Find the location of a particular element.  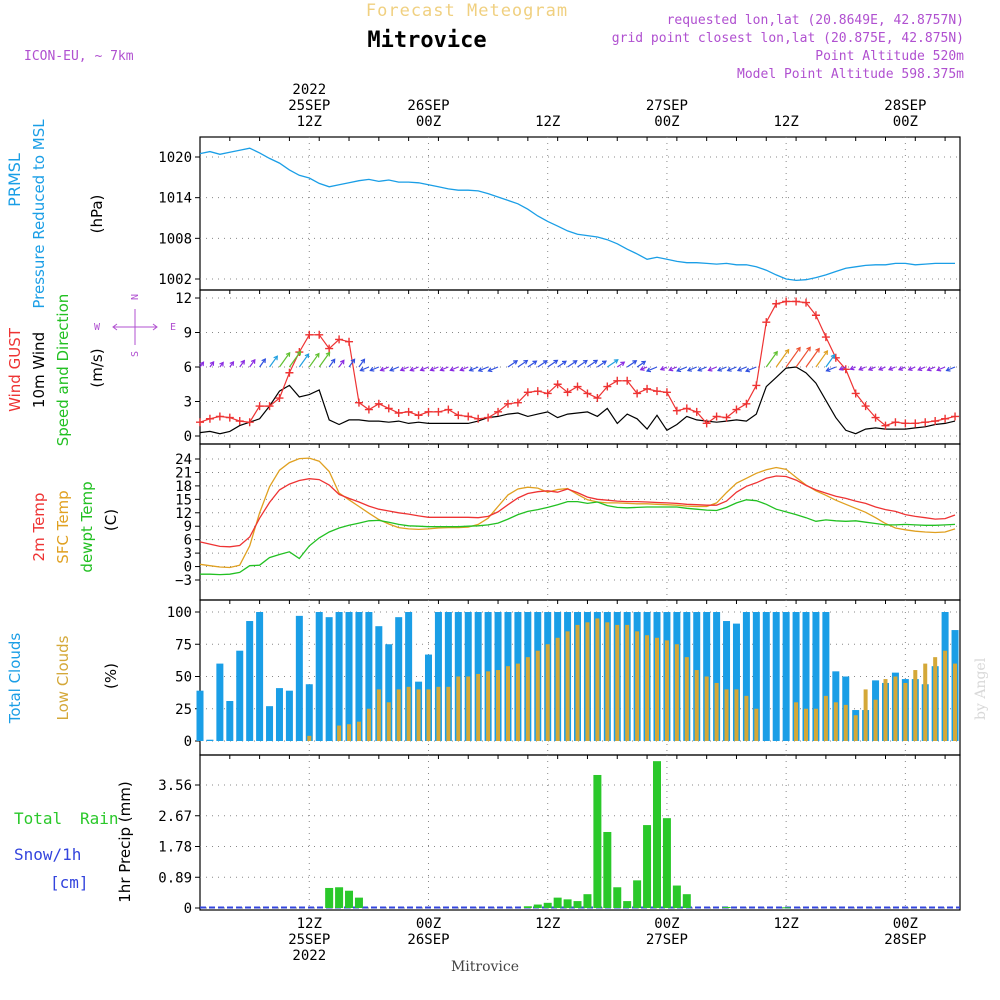

wind-unit: (m/s) is located at coordinates (97, 367).